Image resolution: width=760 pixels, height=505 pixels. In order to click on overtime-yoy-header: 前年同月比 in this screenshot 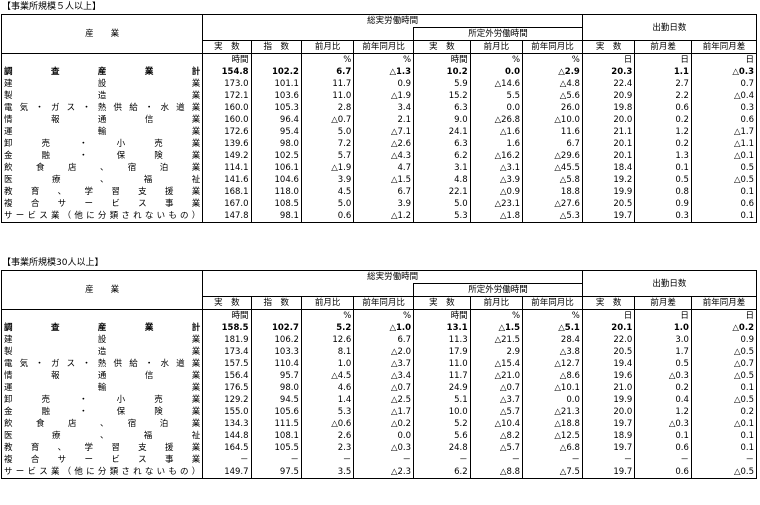, I will do `click(552, 303)`.